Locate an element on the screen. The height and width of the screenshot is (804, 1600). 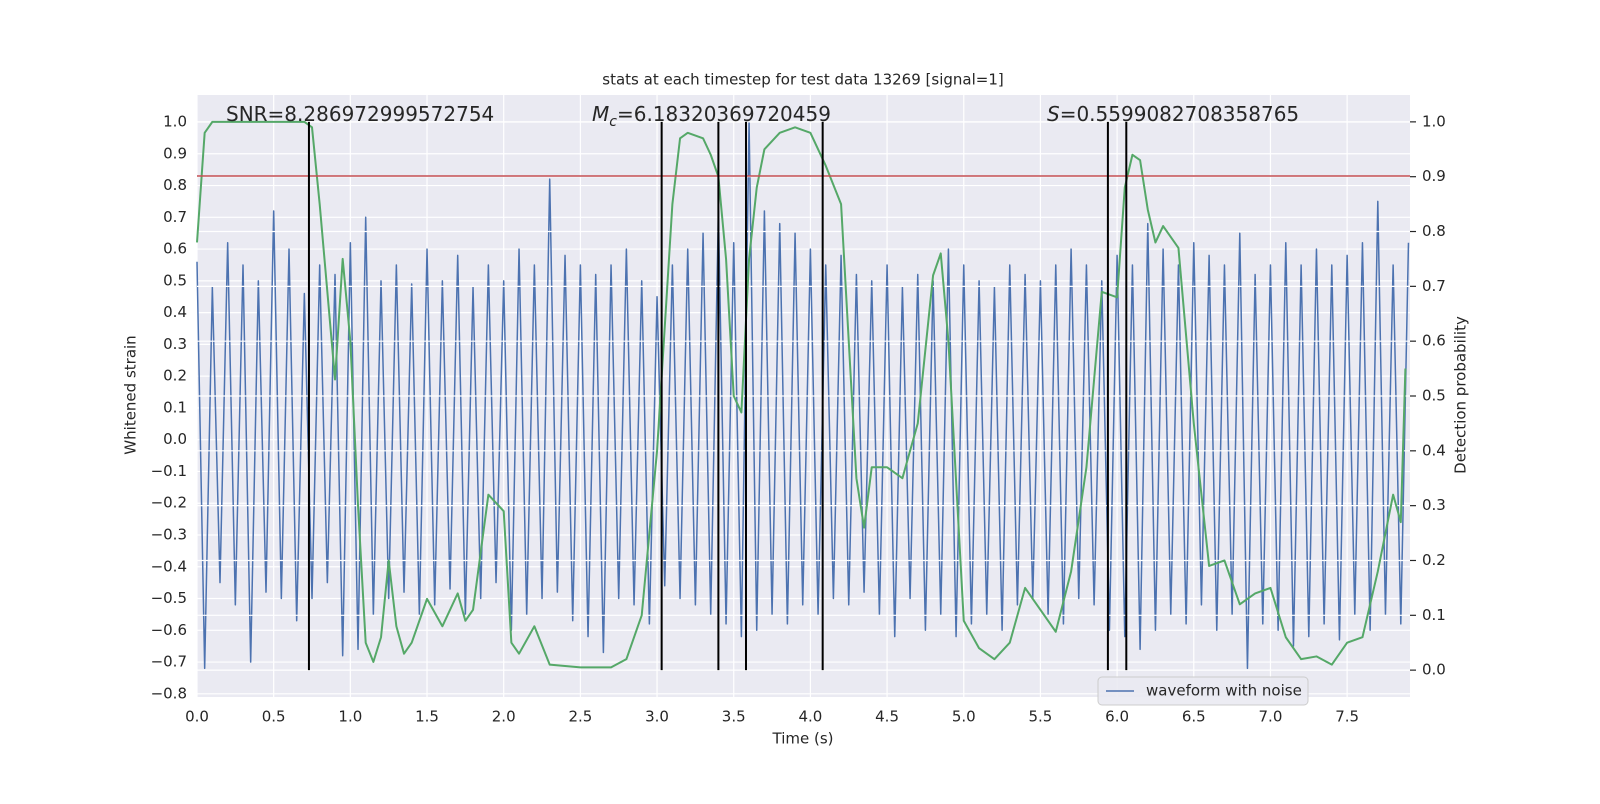
x-tick-label: 7.5 is located at coordinates (1347, 717).